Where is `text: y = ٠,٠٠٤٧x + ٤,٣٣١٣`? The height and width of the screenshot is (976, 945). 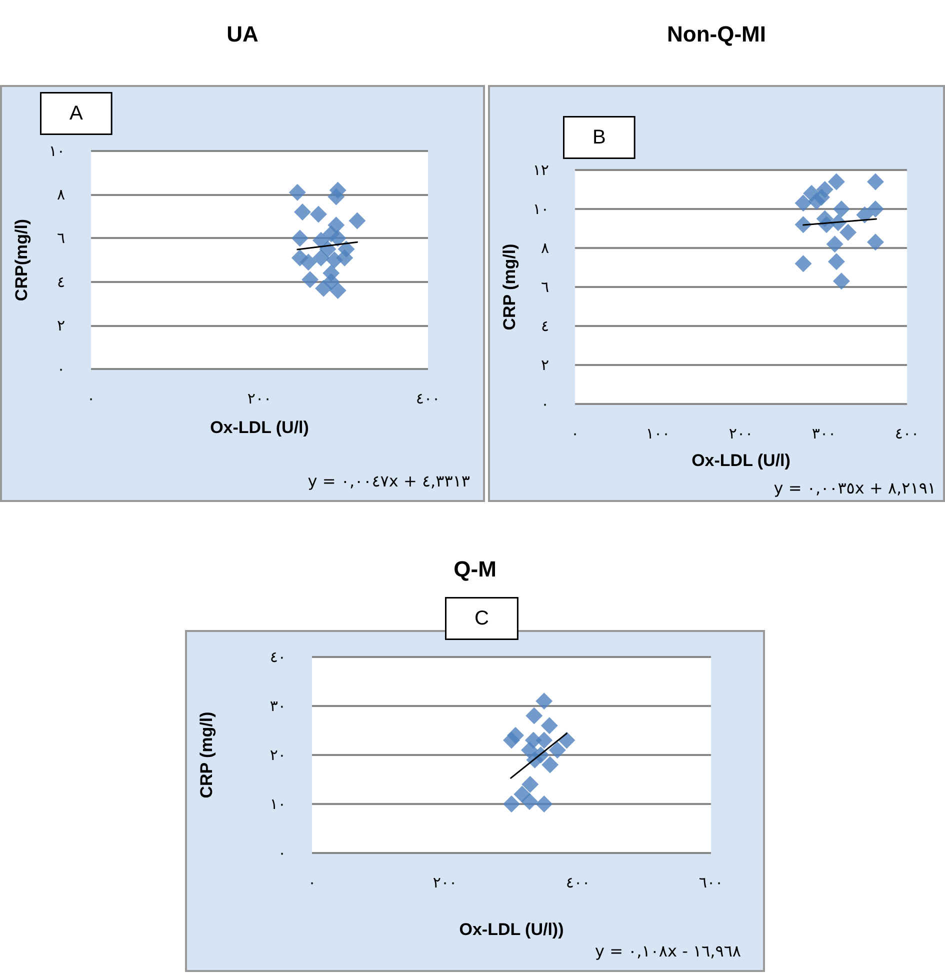
text: y = ٠,٠٠٤٧x + ٤,٣٣١٣ is located at coordinates (389, 481).